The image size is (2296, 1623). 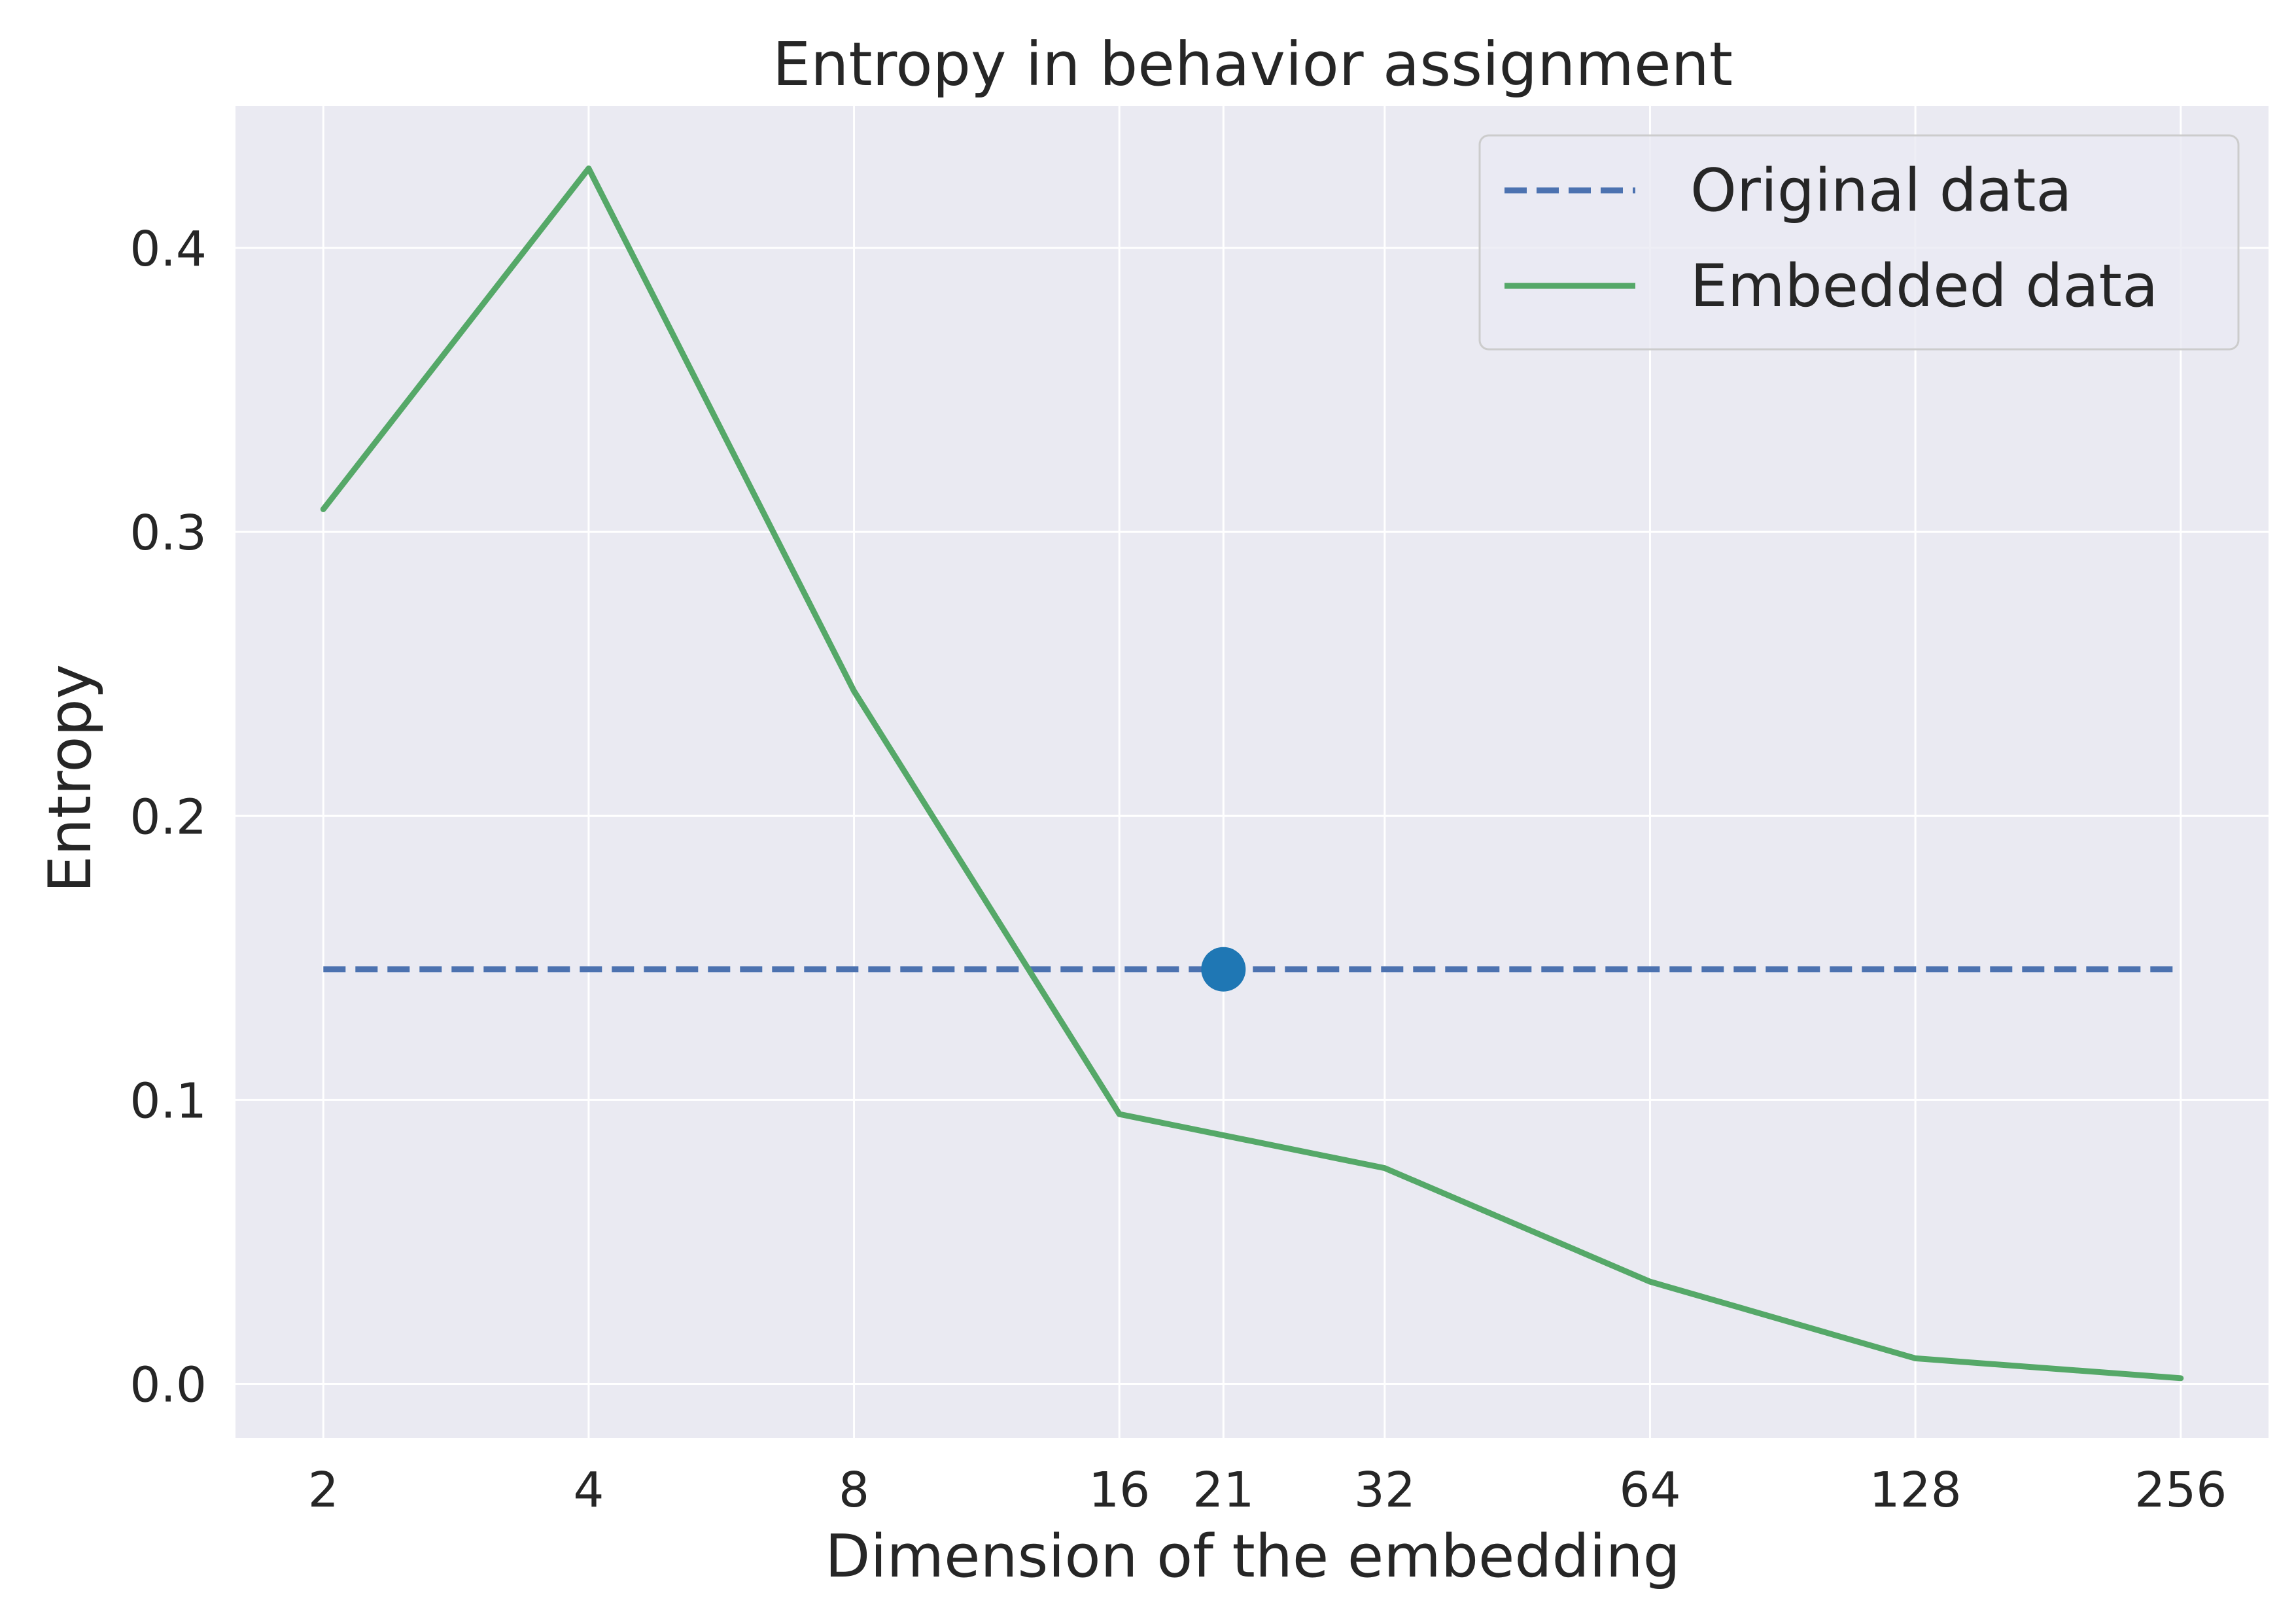 I want to click on x-tick-label-64: 64, so click(x=1649, y=1490).